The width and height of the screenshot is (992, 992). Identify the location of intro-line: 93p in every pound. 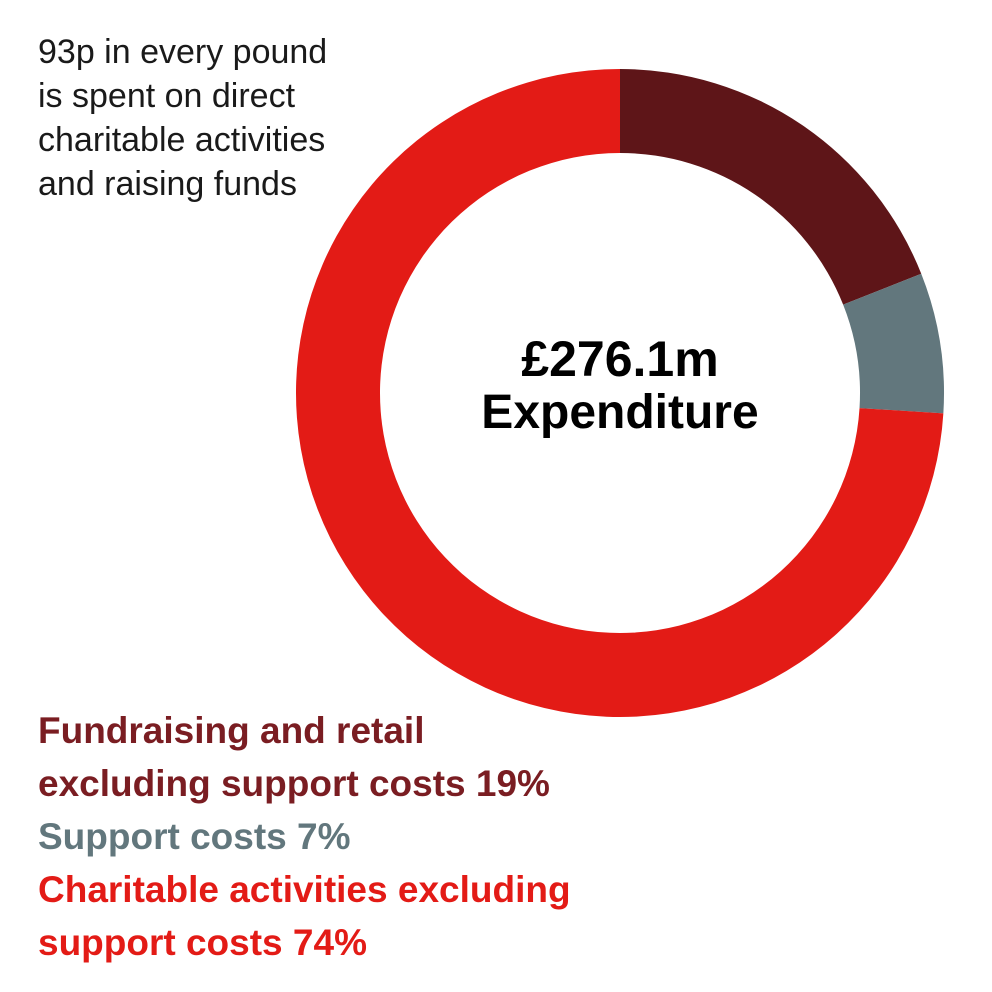
(183, 52).